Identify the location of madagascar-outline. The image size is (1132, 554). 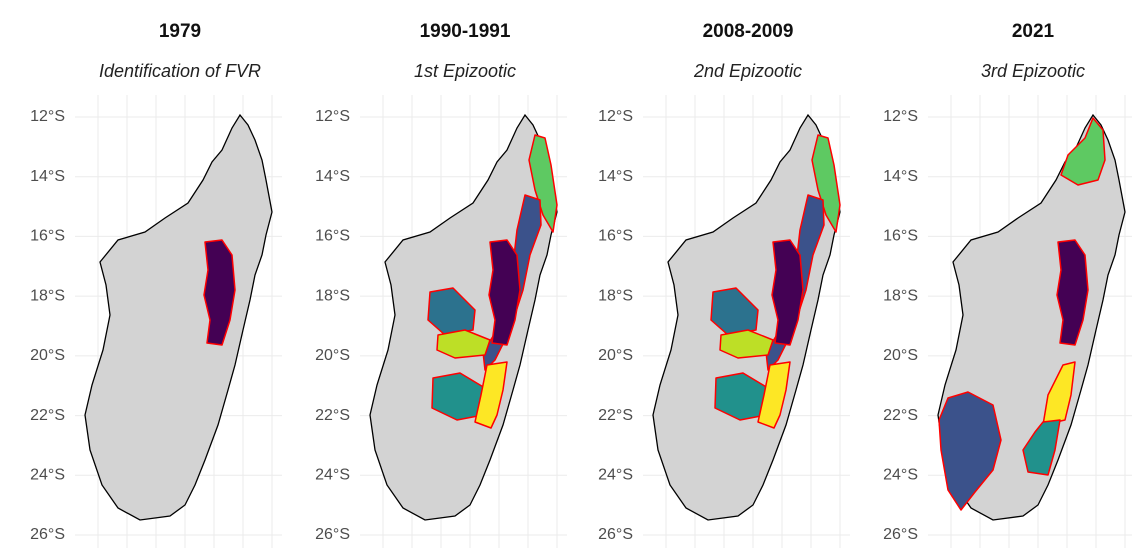
(178, 317).